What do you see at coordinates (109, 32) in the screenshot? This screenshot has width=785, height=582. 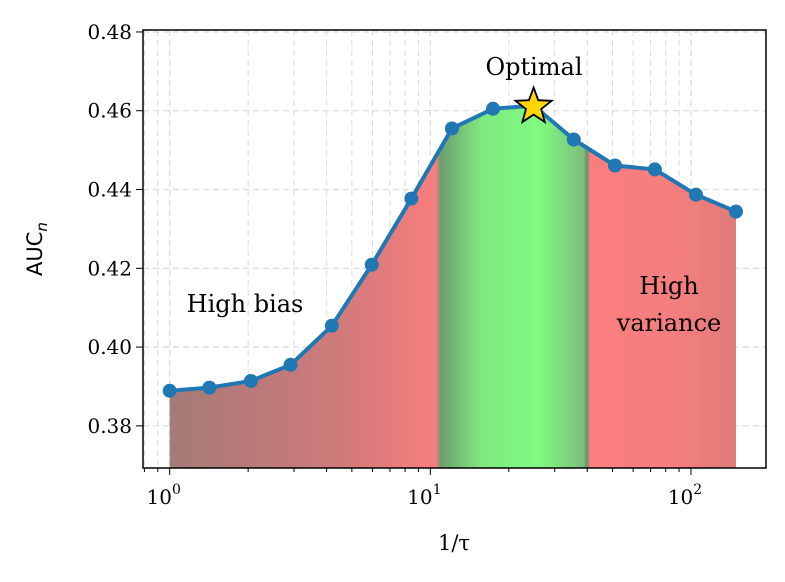 I see `y-tick-label: 0.48` at bounding box center [109, 32].